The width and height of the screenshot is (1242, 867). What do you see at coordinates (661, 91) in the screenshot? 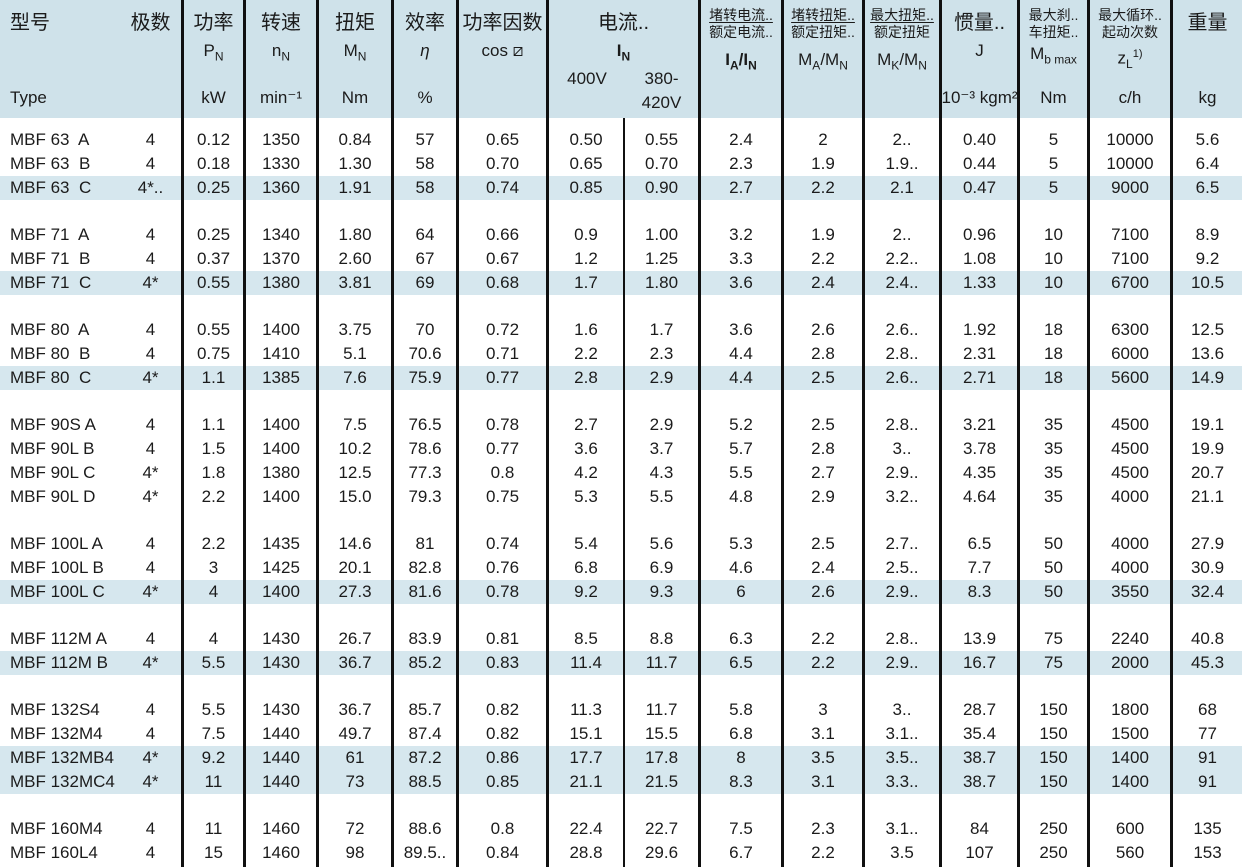
I see `header-current-380-420v: 380-420V` at bounding box center [661, 91].